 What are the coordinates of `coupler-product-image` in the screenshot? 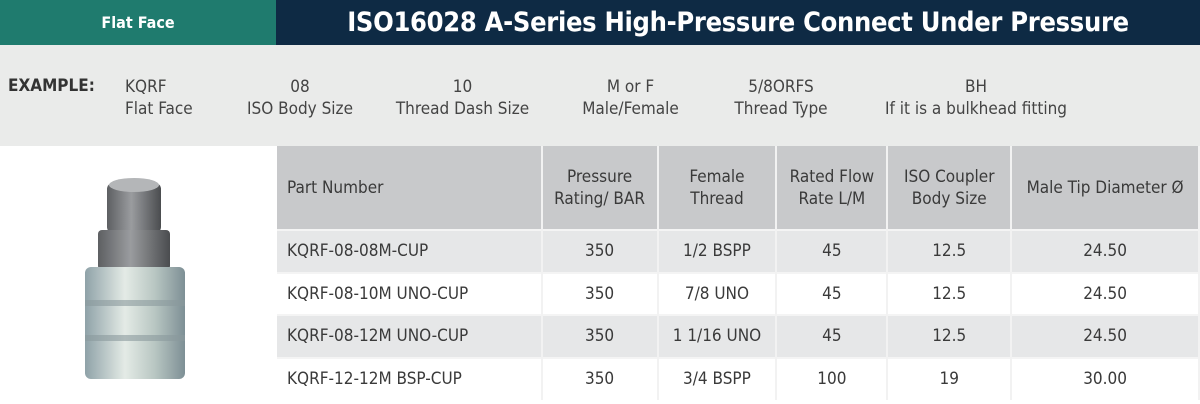 It's located at (135, 278).